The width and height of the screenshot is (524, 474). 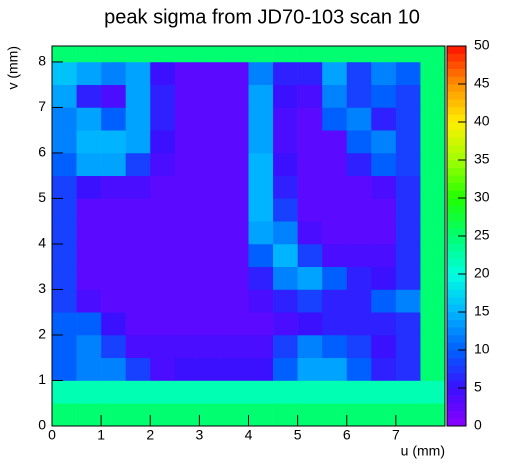 I want to click on y-tick-label: 0, so click(x=42, y=425).